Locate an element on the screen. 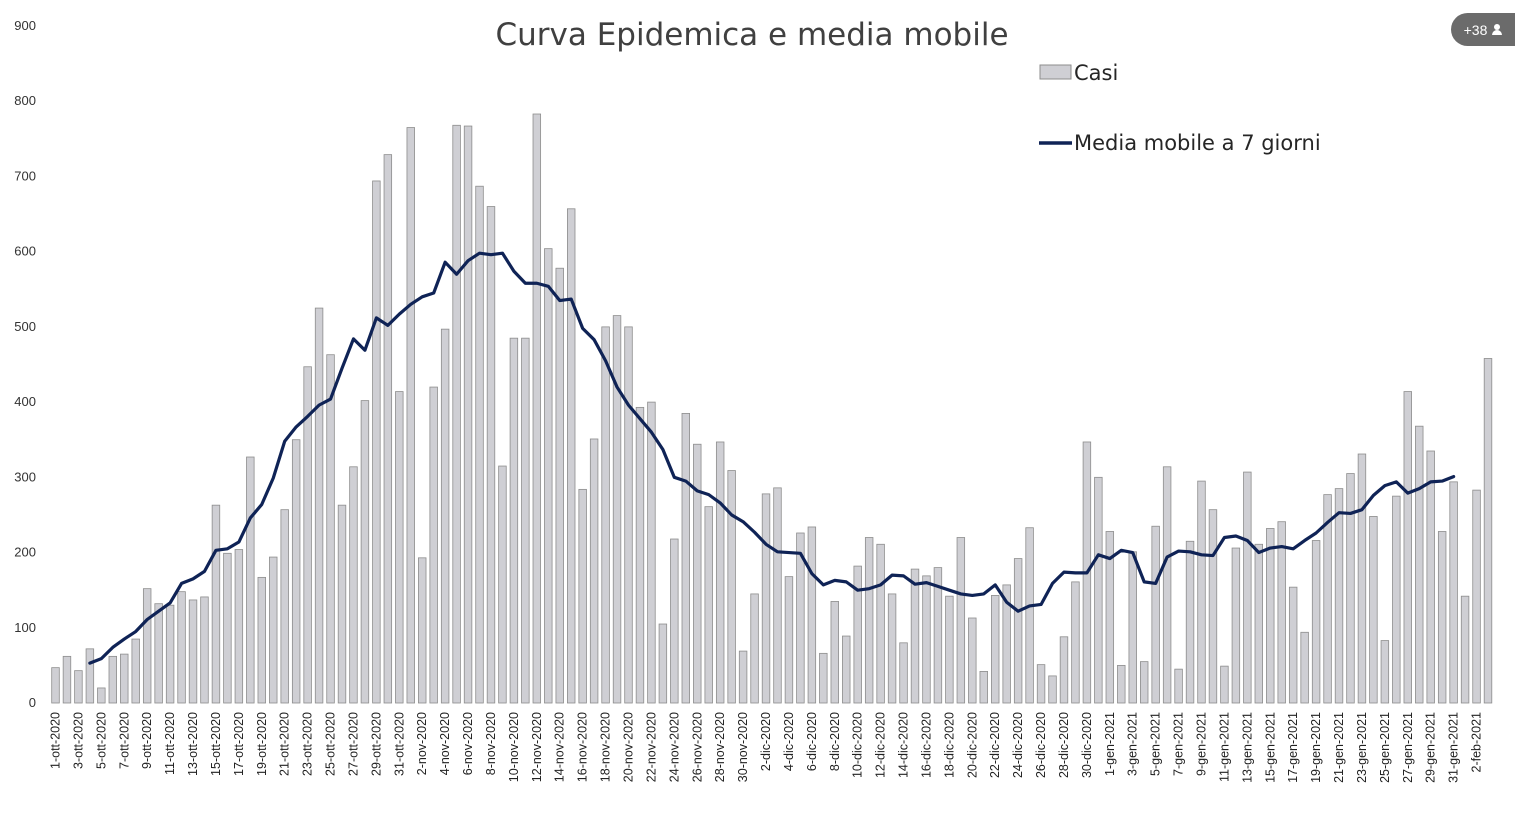  bar-18-gen-2021 is located at coordinates (1304, 667).